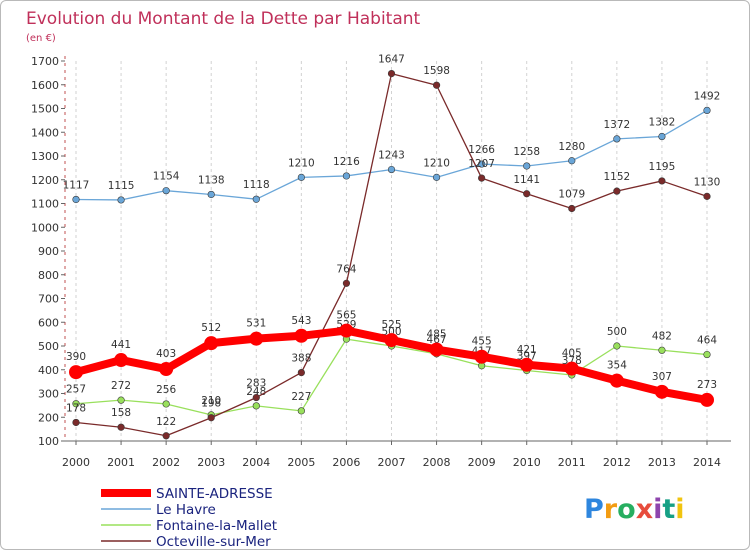 The height and width of the screenshot is (550, 750). Describe the element at coordinates (662, 377) in the screenshot. I see `data-label: 307` at that location.